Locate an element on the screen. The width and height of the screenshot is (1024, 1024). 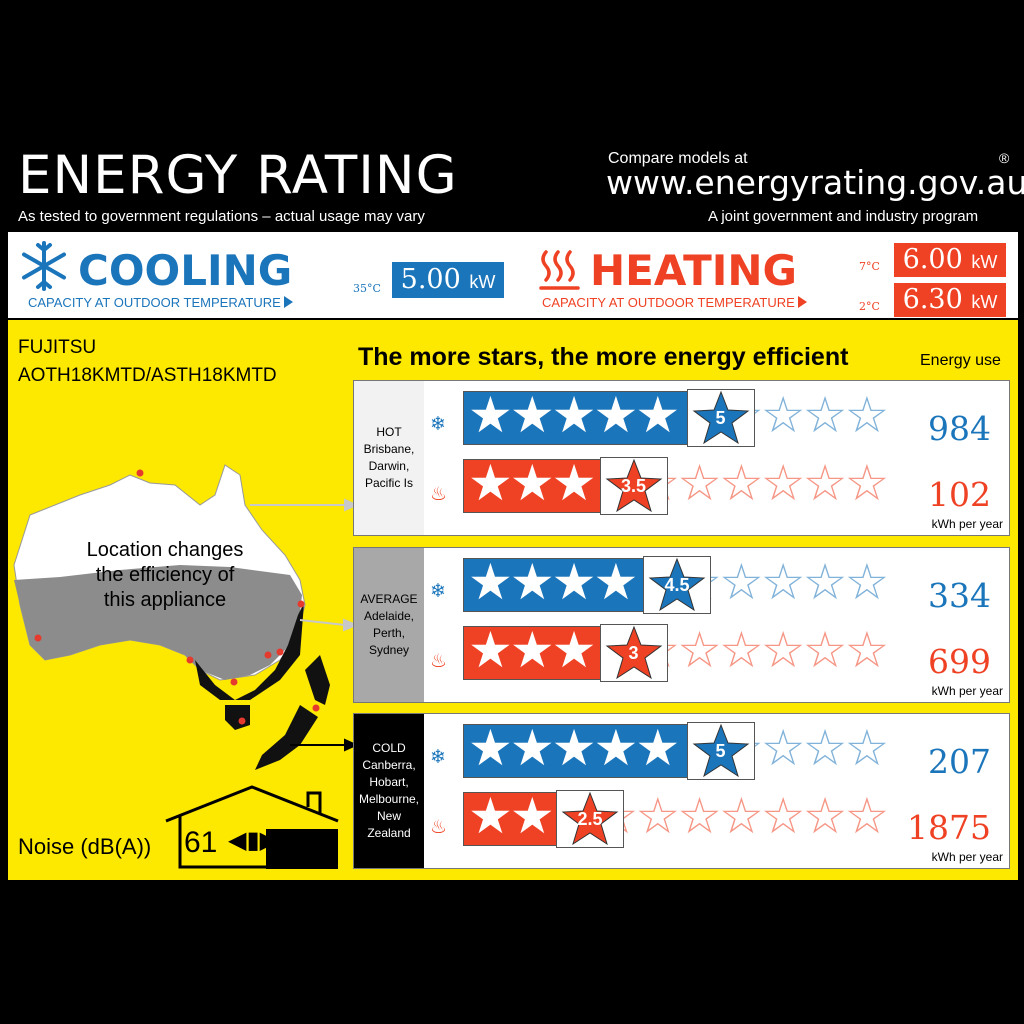
zone-place: Pacific Is is located at coordinates (388, 483).